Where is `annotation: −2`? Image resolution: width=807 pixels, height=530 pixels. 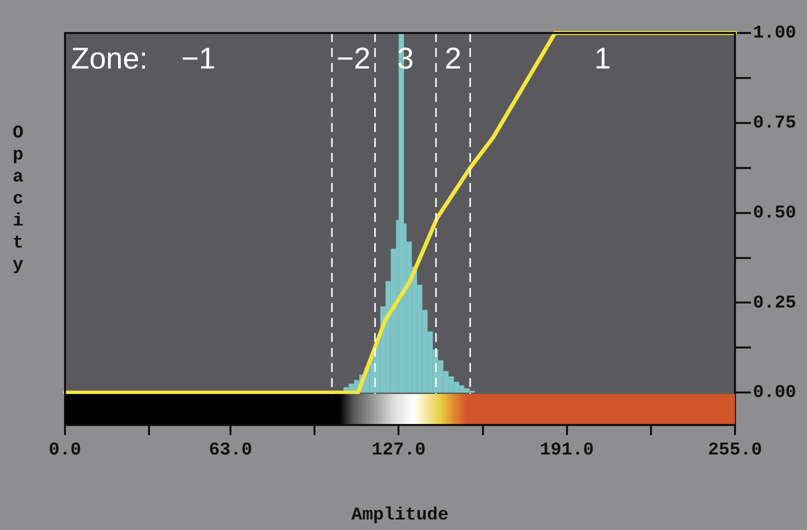
annotation: −2 is located at coordinates (353, 59).